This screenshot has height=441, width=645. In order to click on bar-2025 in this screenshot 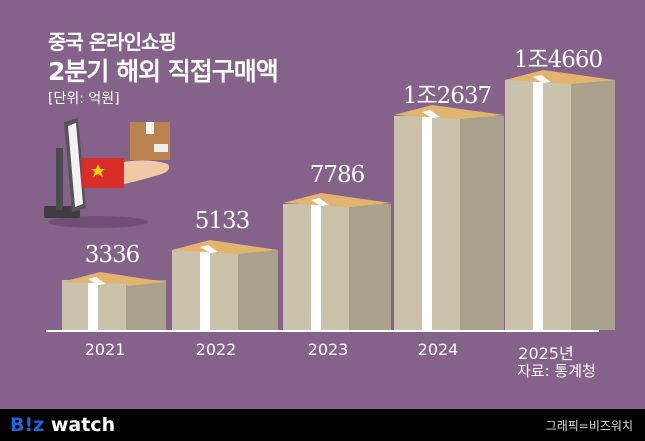, I will do `click(560, 200)`.